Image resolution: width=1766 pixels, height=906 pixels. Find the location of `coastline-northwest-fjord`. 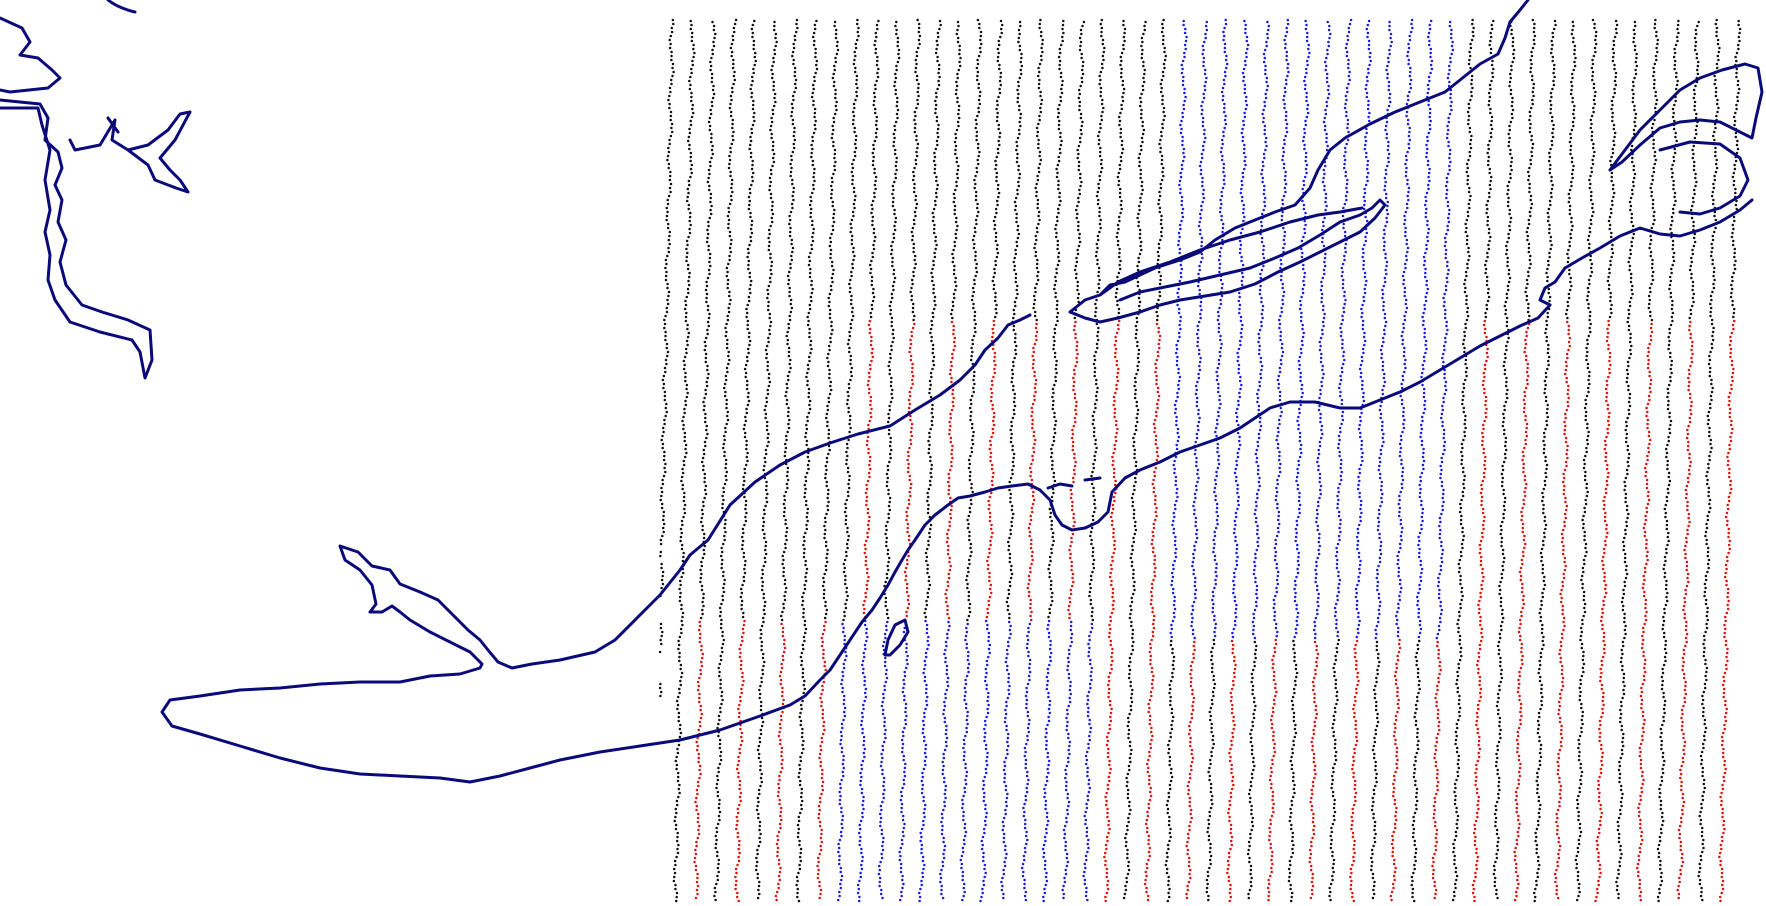

coastline-northwest-fjord is located at coordinates (96, 190).